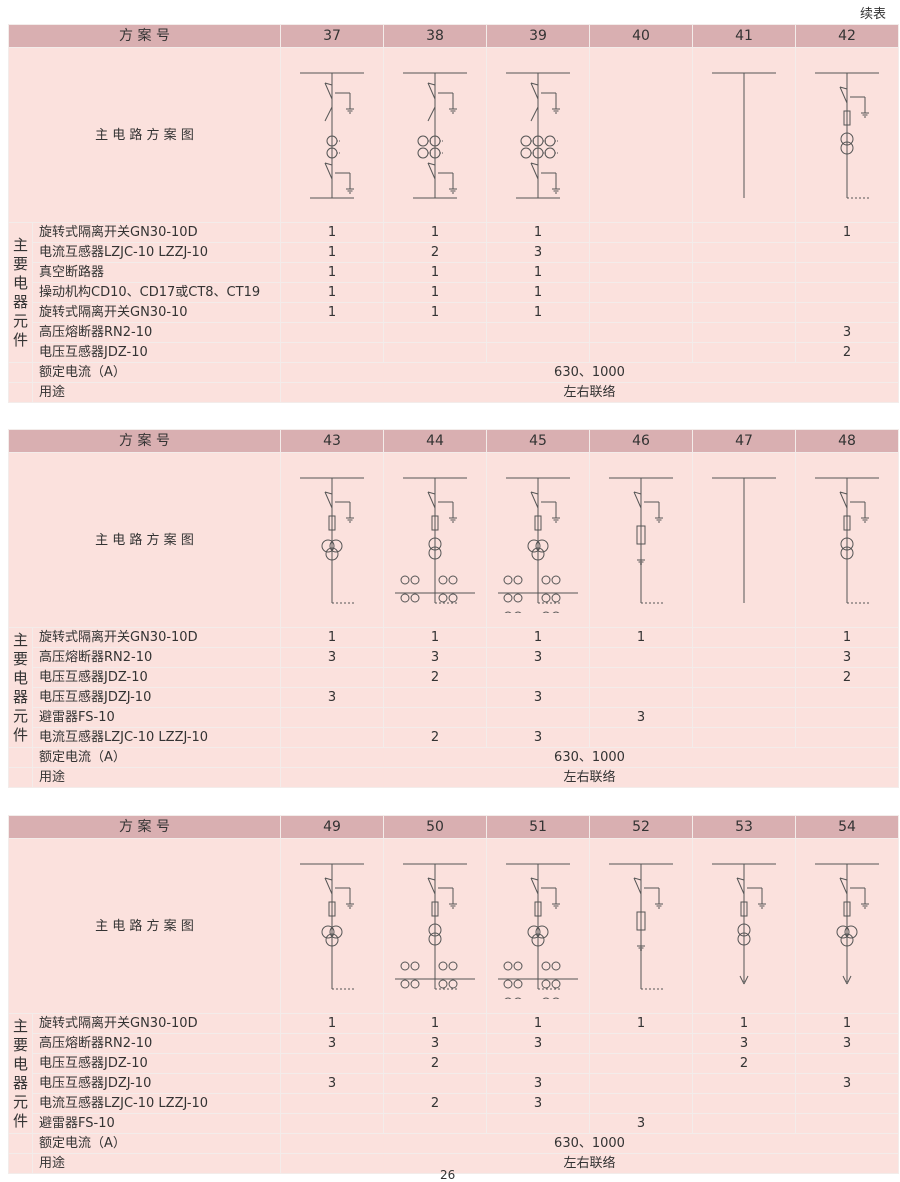  I want to click on usage-label: 用途, so click(156, 392).